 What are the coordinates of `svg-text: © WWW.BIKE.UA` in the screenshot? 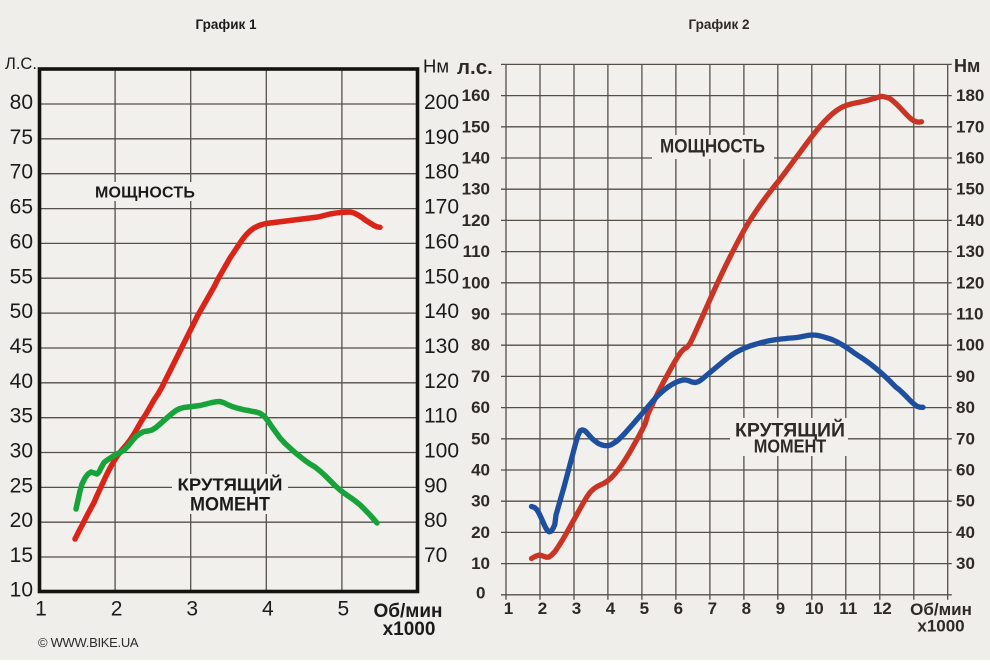 It's located at (88, 642).